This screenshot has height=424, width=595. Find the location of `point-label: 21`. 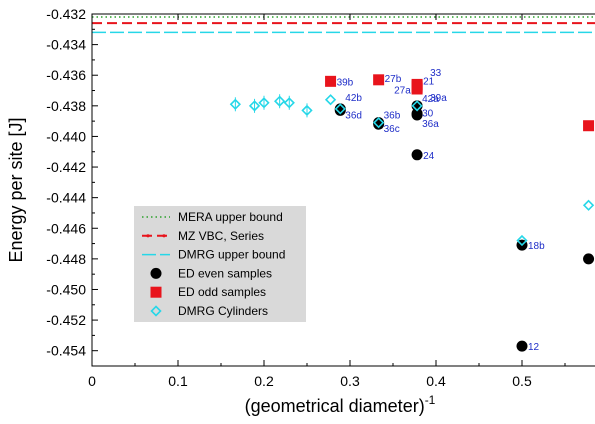

point-label: 21 is located at coordinates (429, 81).